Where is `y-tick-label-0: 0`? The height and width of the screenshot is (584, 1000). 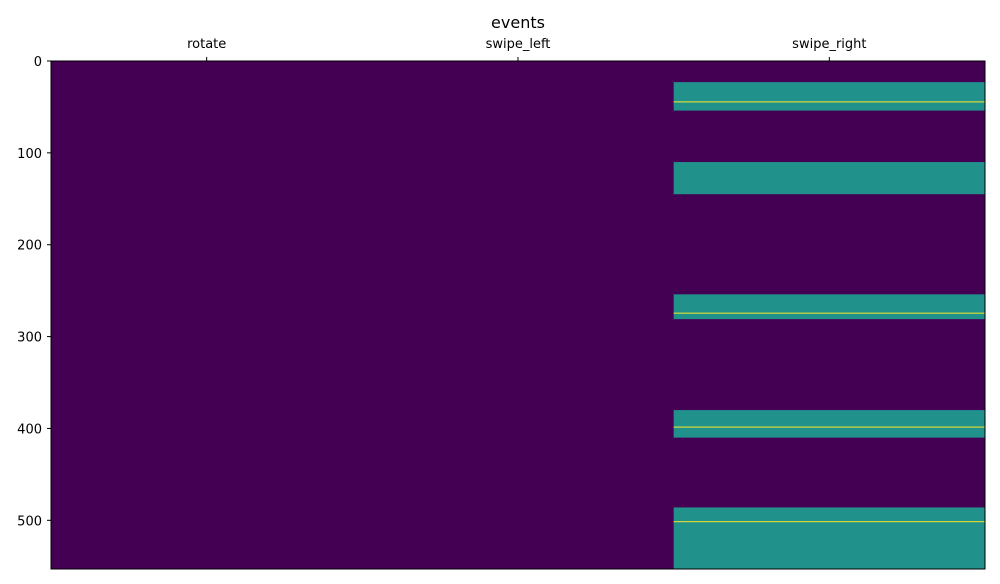
y-tick-label-0: 0 is located at coordinates (38, 62).